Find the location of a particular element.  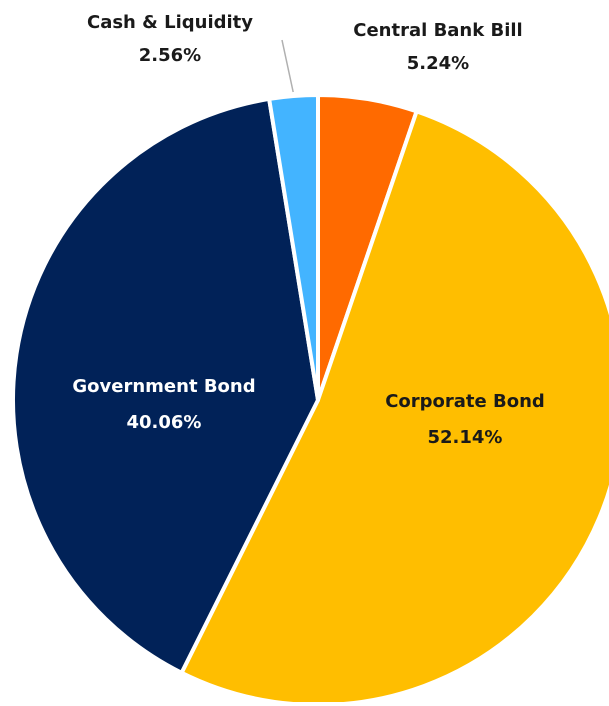

slice-name-label-corporate-bond: Corporate Bond is located at coordinates (465, 401).